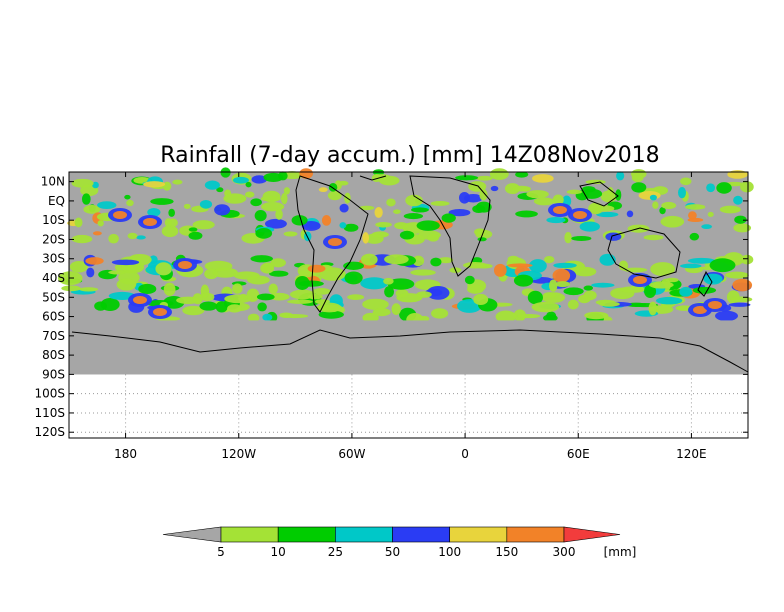 This screenshot has width=784, height=612. Describe the element at coordinates (392, 552) in the screenshot. I see `legend-label: 50` at that location.